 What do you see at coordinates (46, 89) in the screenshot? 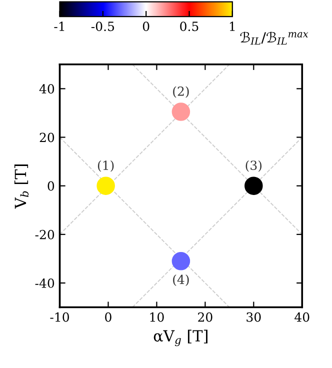
I see `y-tick-label: 40` at bounding box center [46, 89].